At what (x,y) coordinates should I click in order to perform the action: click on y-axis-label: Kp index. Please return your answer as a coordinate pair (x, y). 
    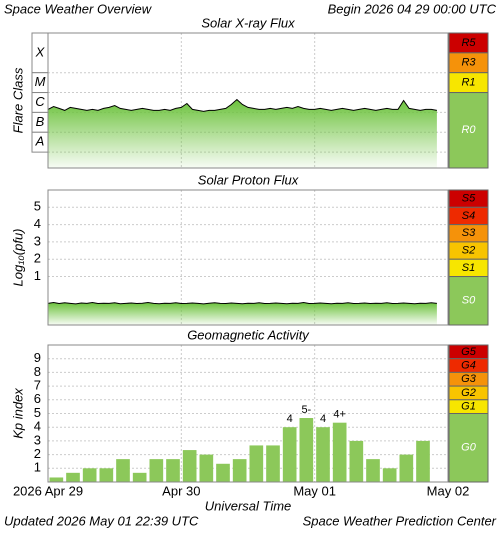
    Looking at the image, I should click on (17, 413).